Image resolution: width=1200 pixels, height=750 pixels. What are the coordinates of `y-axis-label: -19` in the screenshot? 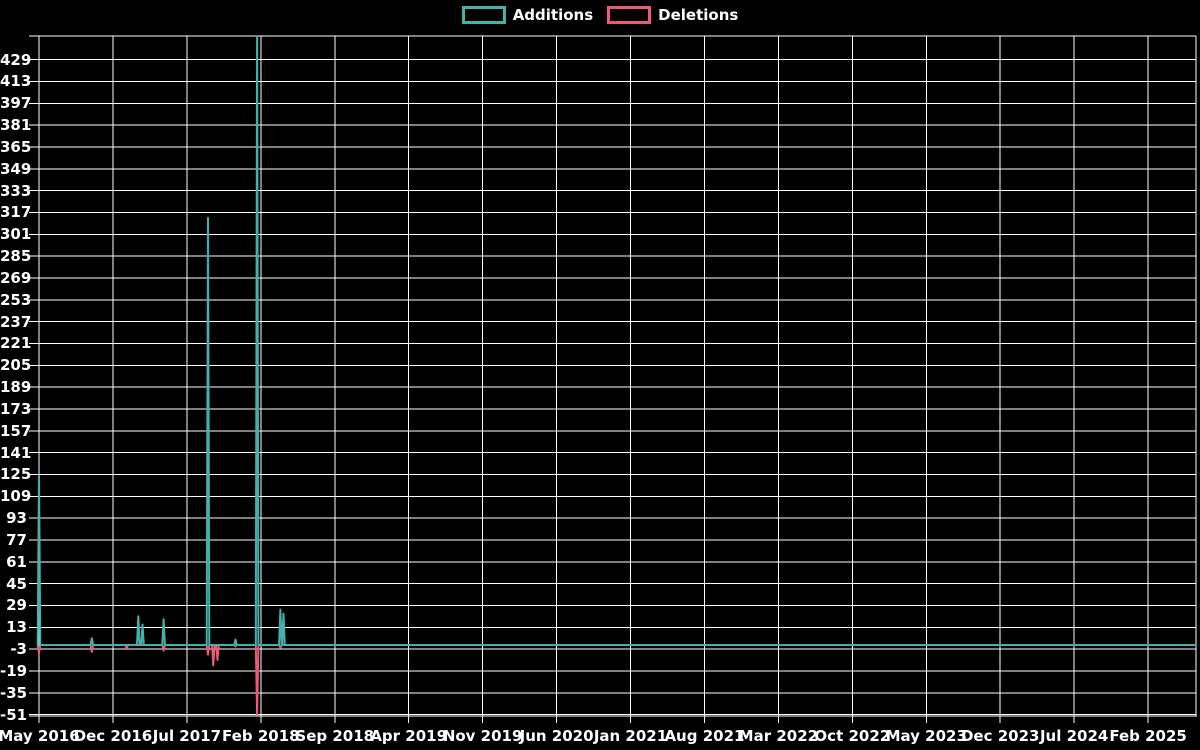 It's located at (14, 670).